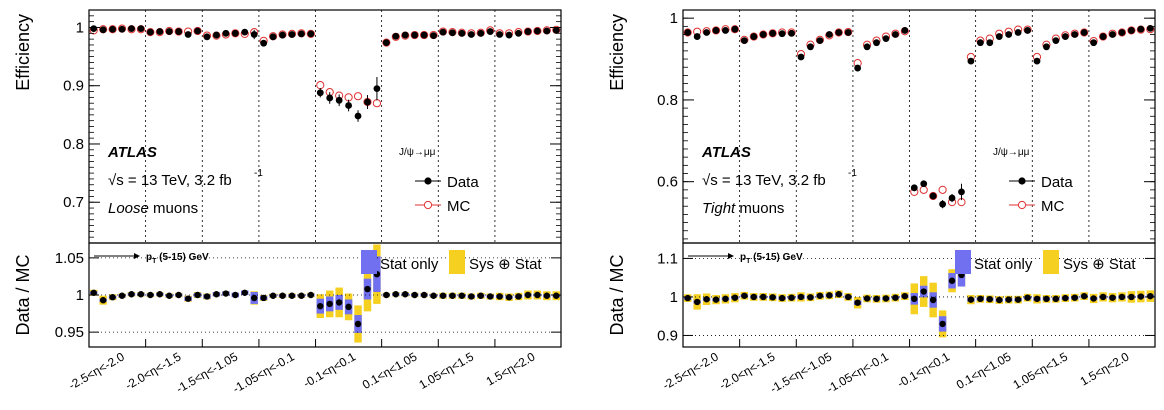  I want to click on working-point-suffix: muons, so click(759, 208).